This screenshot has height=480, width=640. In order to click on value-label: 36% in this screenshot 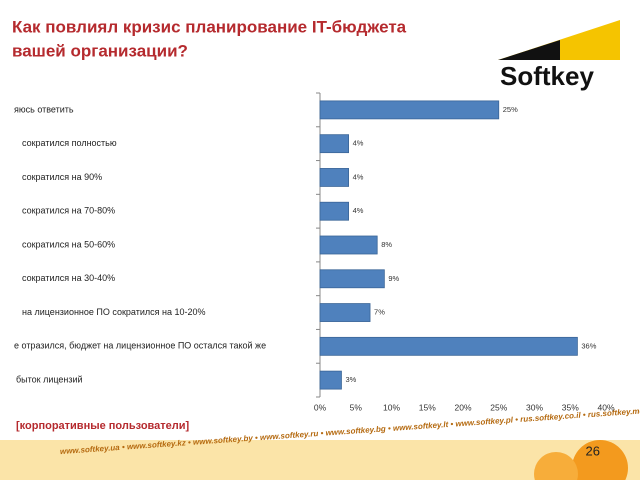, I will do `click(588, 345)`.